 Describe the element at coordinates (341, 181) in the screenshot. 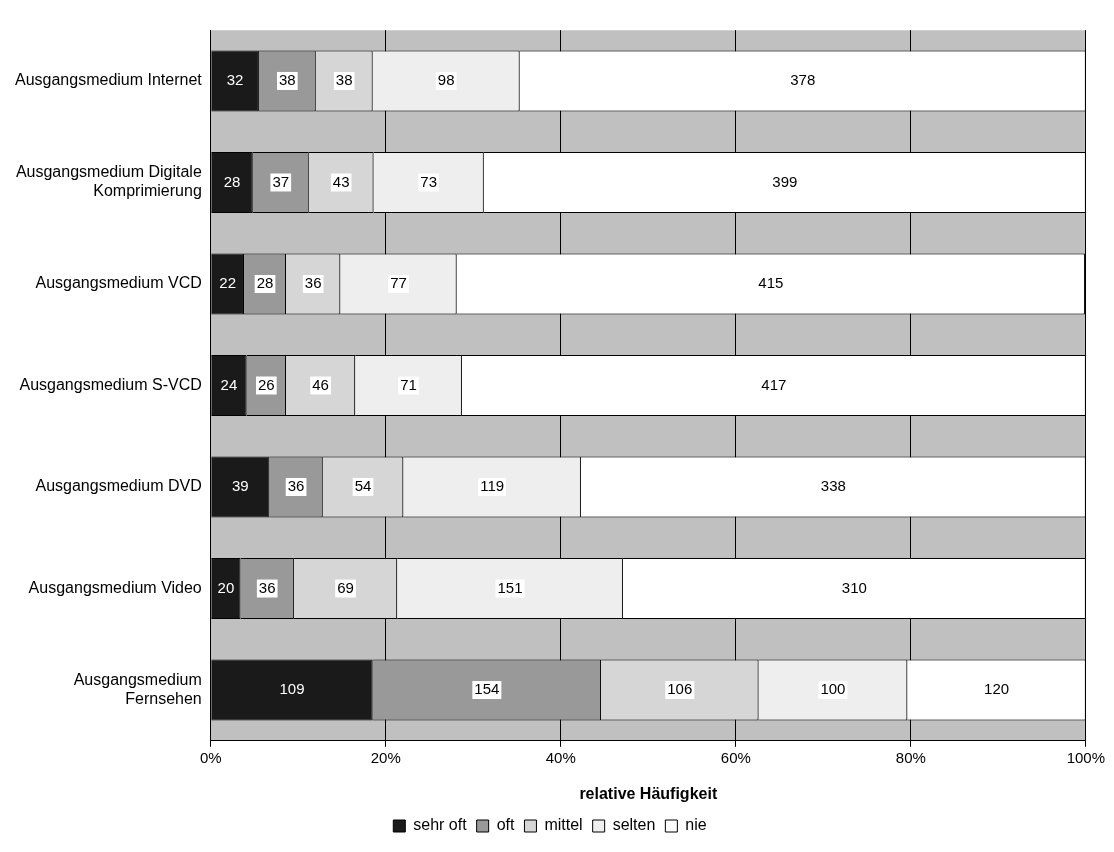

I see `annotation: 43` at that location.